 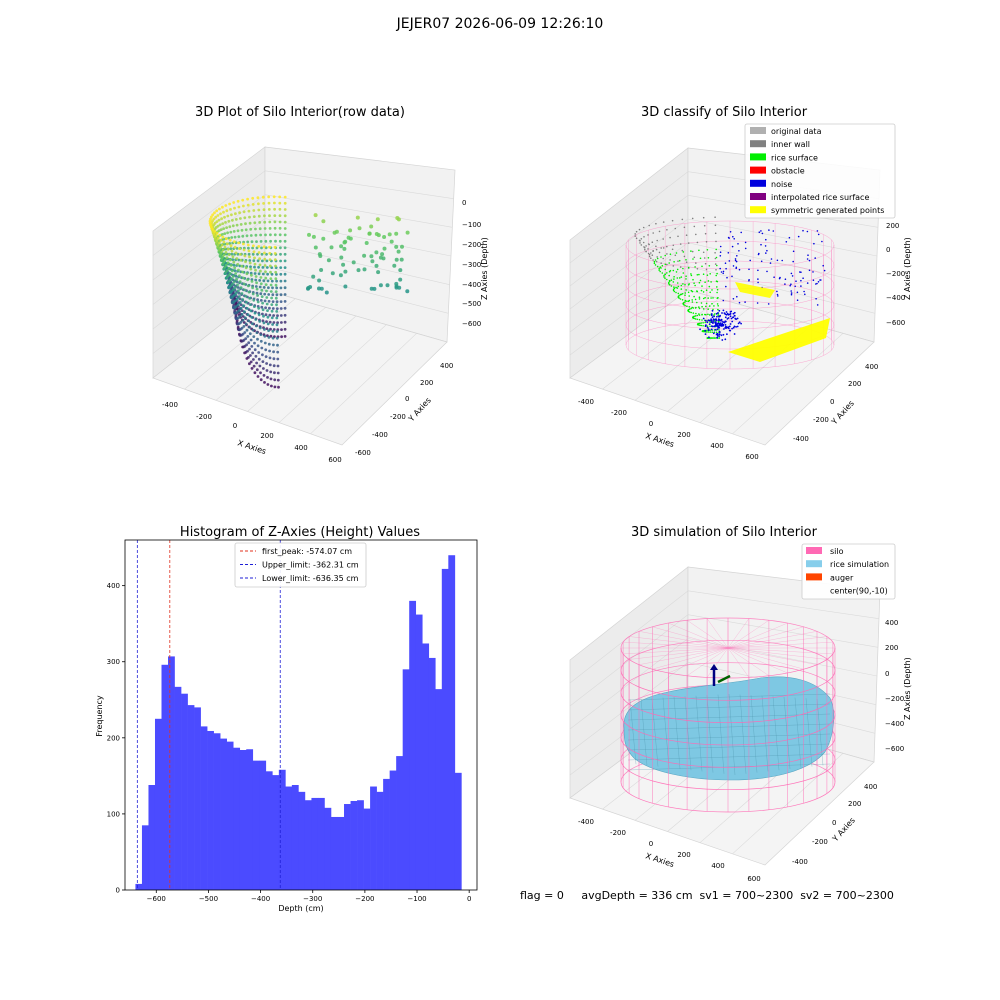 What do you see at coordinates (303, 302) in the screenshot?
I see `raw-gridlines` at bounding box center [303, 302].